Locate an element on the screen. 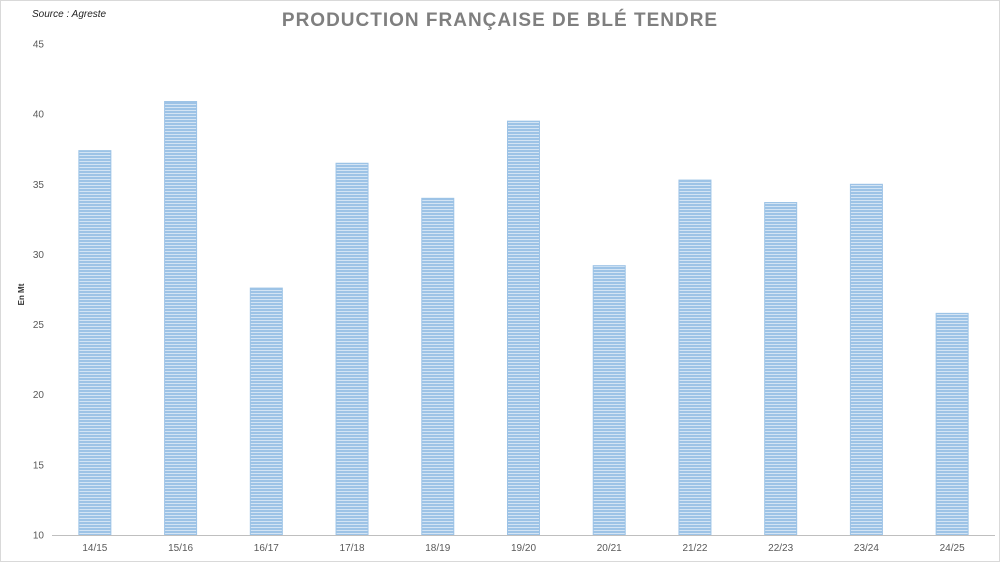 The height and width of the screenshot is (562, 1000). y-tick-label: 45 is located at coordinates (39, 45).